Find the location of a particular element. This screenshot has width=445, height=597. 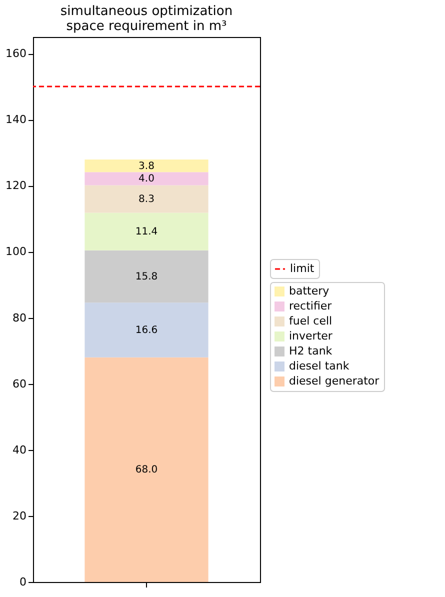

data-label: 3.8 is located at coordinates (146, 166).